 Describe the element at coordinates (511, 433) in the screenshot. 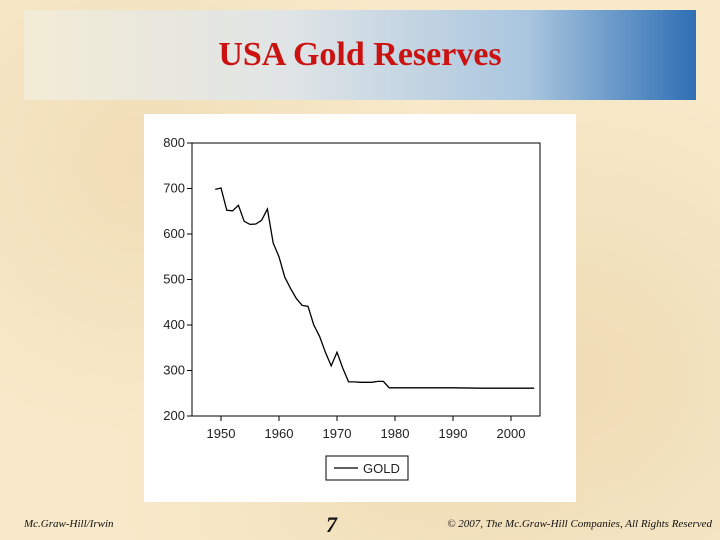

I see `x-tick-label: 2000` at that location.